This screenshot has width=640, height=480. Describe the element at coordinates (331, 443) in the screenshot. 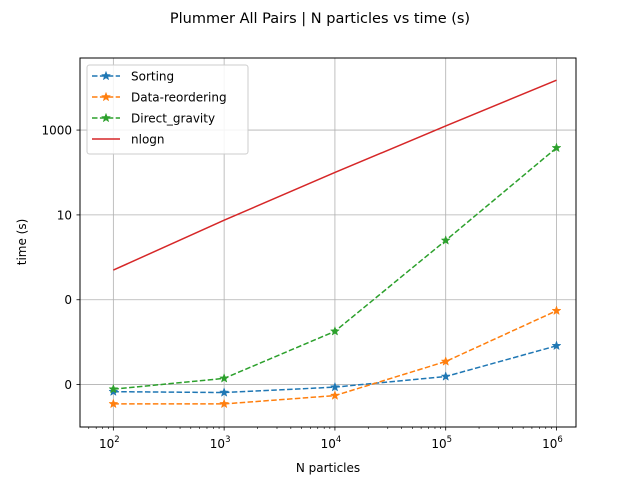

I see `x-tick-label: 10⁴` at that location.